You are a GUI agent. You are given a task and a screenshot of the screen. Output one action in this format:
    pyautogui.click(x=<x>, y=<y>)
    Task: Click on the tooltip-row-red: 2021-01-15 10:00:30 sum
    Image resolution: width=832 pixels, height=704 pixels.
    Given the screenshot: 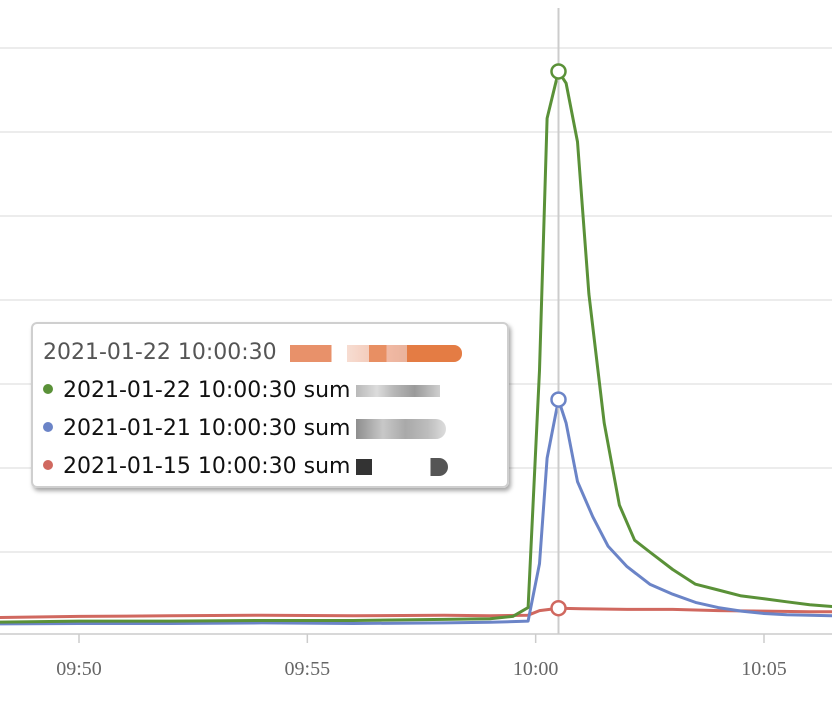 What is the action you would take?
    pyautogui.click(x=270, y=467)
    